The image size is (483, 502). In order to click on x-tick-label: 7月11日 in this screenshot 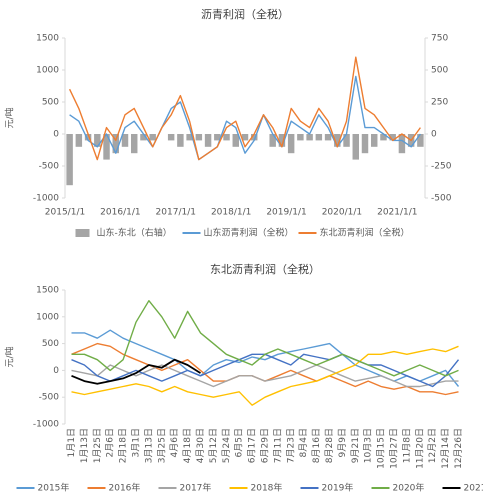, I will do `click(277, 445)`.